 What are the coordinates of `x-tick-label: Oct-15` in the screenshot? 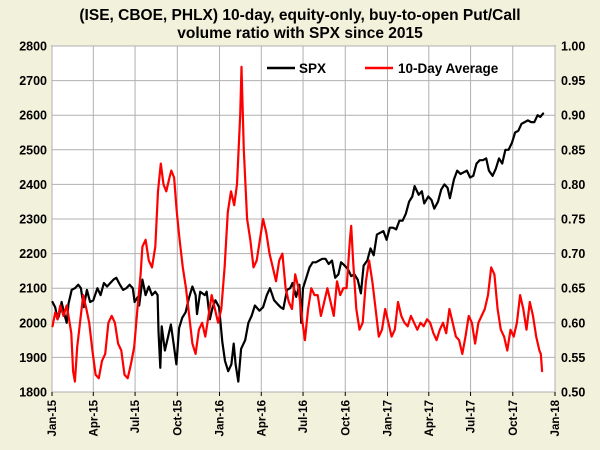 It's located at (178, 417).